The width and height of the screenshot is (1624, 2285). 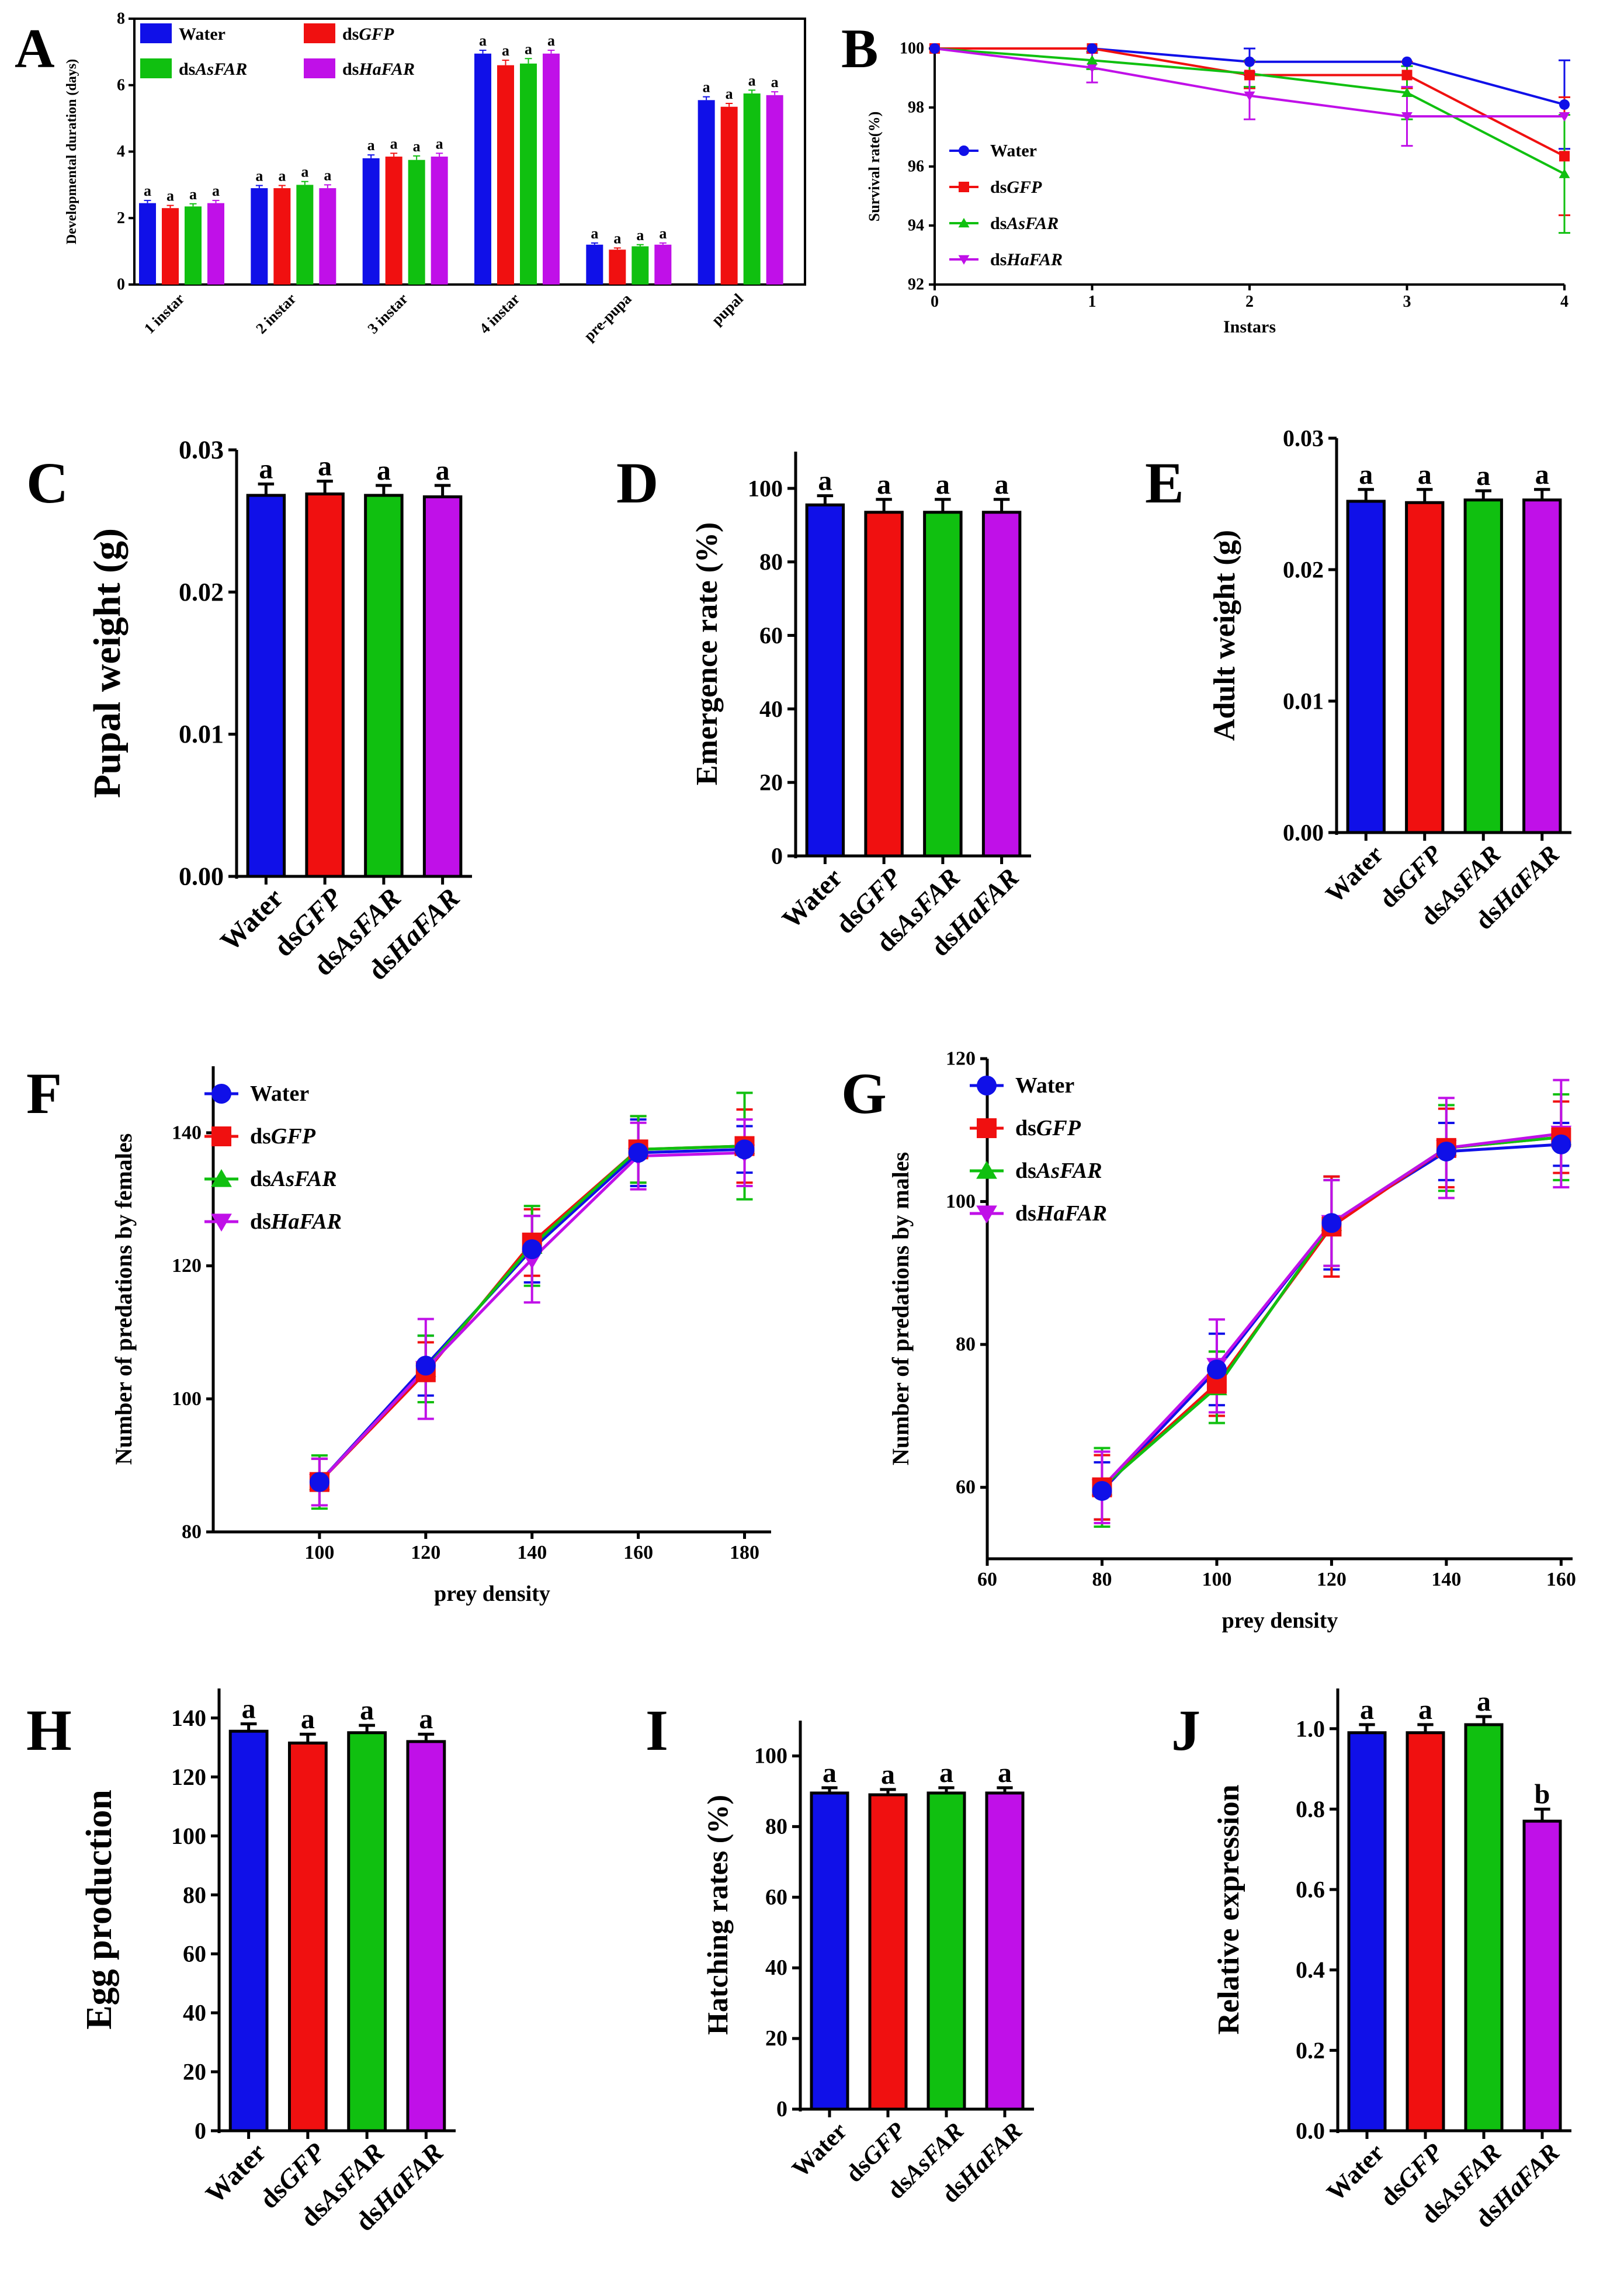 I want to click on bar-dsAsFAR-2 instar, so click(x=305, y=235).